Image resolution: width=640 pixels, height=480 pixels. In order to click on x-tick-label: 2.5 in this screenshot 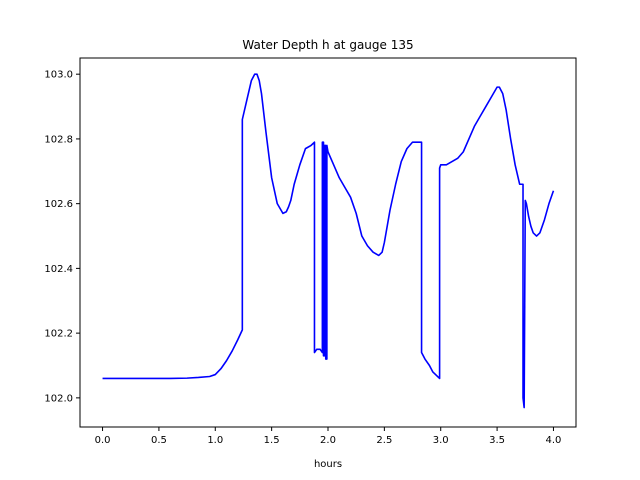, I will do `click(384, 440)`.